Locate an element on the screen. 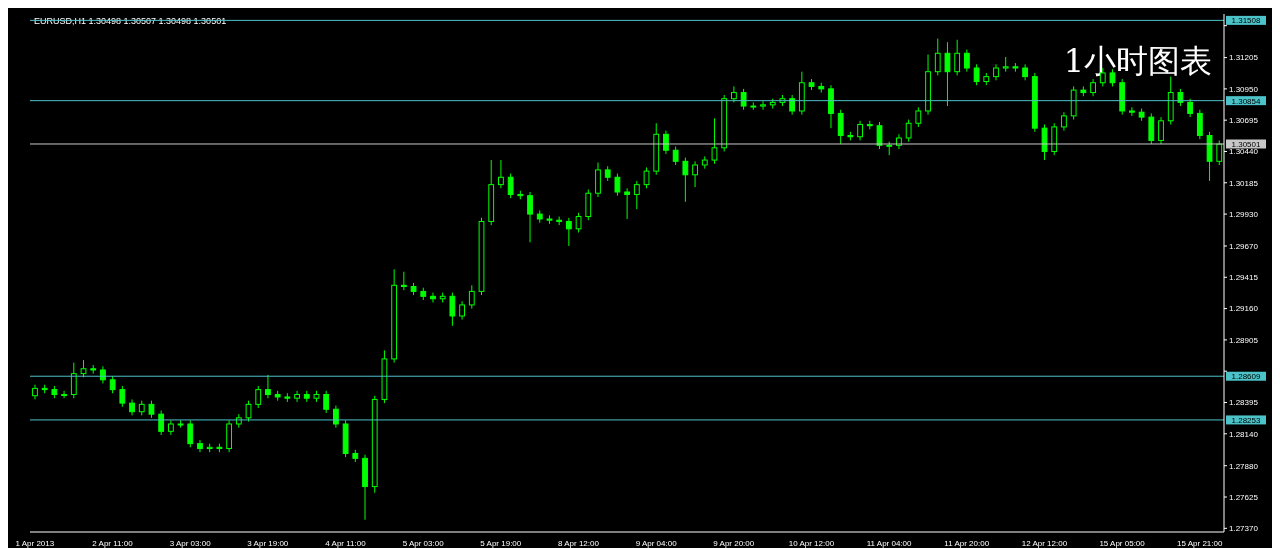  x-tick-label: 12 Apr 12:00 is located at coordinates (1044, 543).